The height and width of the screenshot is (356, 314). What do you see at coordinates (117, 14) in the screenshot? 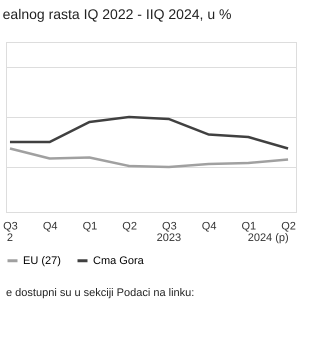
I see `chart-title: ealnog rasta IQ 2022 - IIQ 2024, u %` at bounding box center [117, 14].